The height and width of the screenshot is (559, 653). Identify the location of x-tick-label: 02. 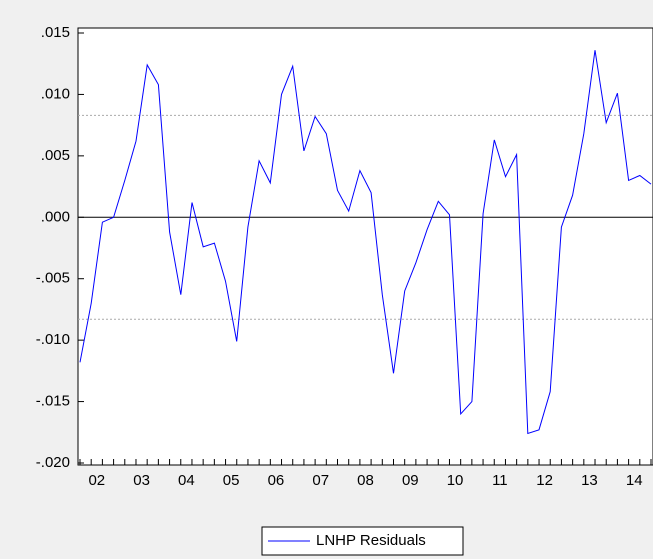
(96, 480).